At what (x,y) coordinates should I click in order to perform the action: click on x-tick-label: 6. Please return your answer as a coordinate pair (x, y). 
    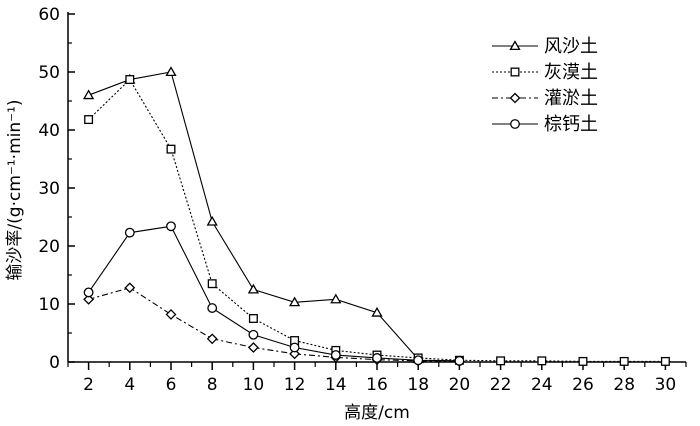
    Looking at the image, I should click on (171, 385).